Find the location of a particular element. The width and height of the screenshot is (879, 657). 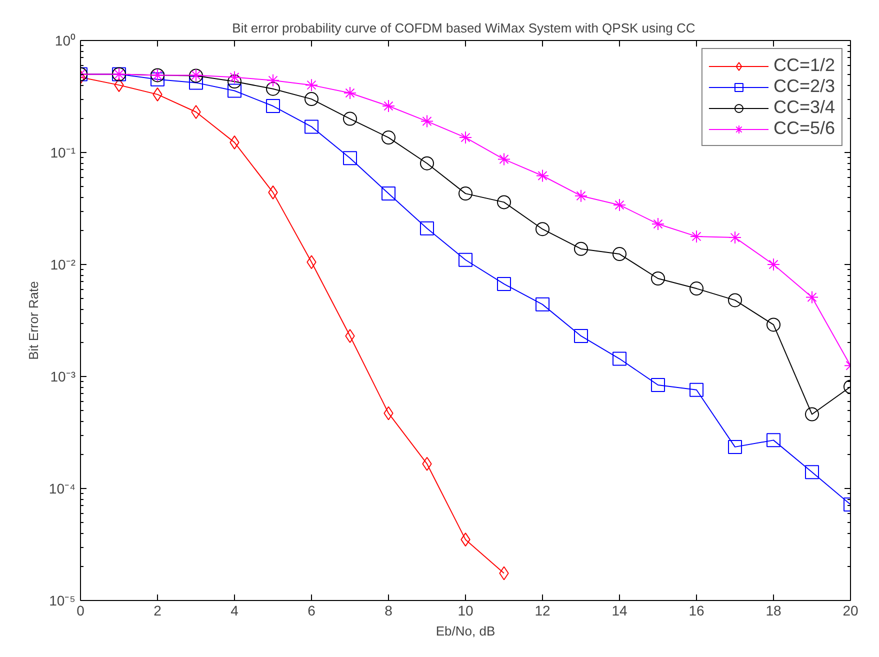

legend-label: CC=3/4 is located at coordinates (804, 107).